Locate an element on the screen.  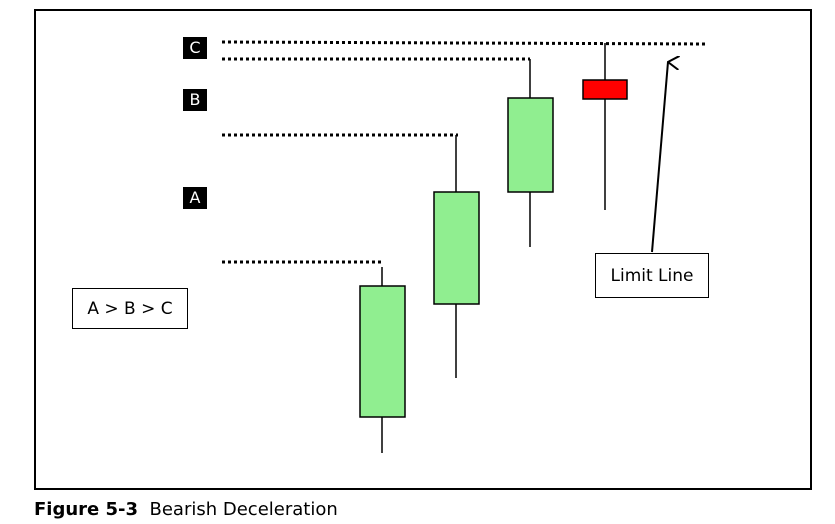
candle-2-body is located at coordinates (456, 248).